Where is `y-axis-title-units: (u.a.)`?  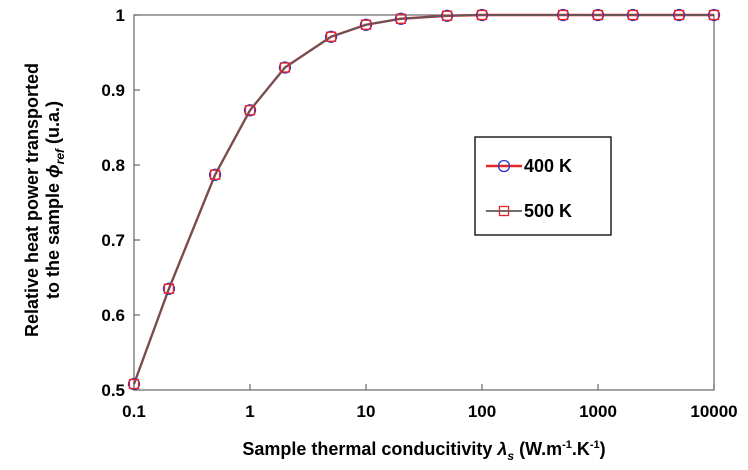
y-axis-title-units: (u.a.) is located at coordinates (53, 125).